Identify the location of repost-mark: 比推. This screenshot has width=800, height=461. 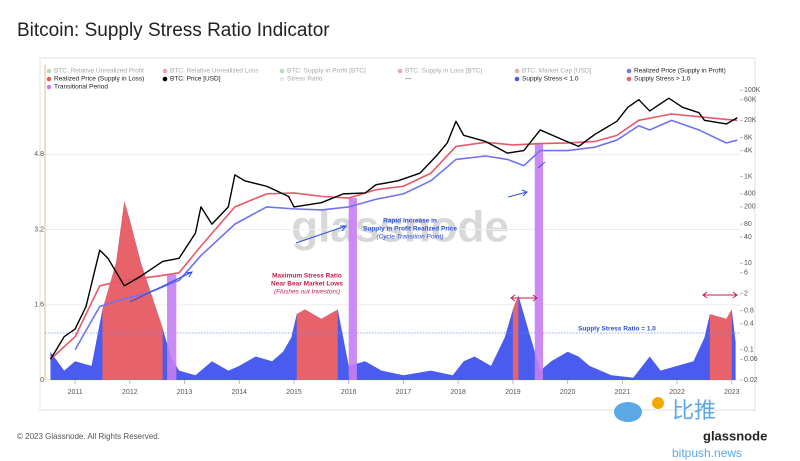
(694, 410).